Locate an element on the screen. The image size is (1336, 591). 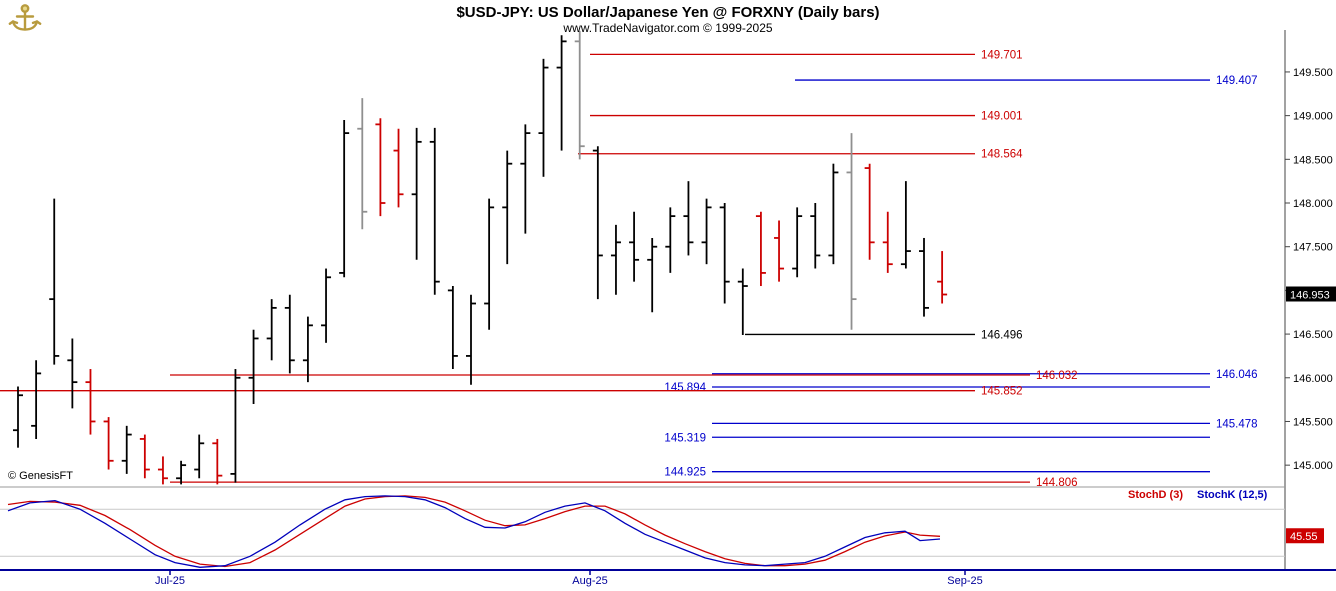
price-axis-tick-label: 149.000 is located at coordinates (1313, 117).